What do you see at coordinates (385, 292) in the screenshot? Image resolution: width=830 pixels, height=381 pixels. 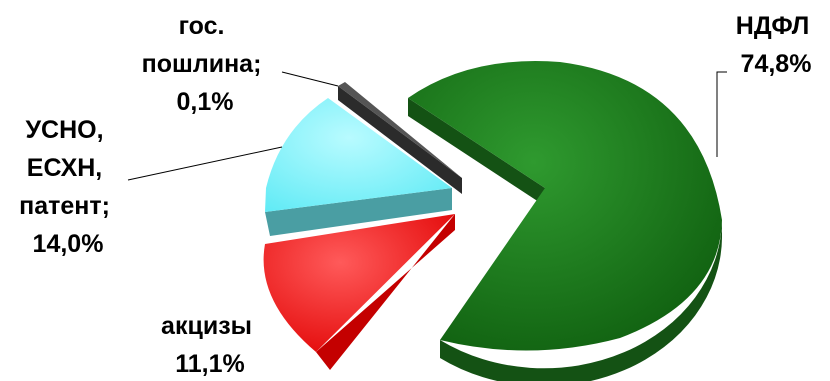 I see `slice-akcizy-side` at bounding box center [385, 292].